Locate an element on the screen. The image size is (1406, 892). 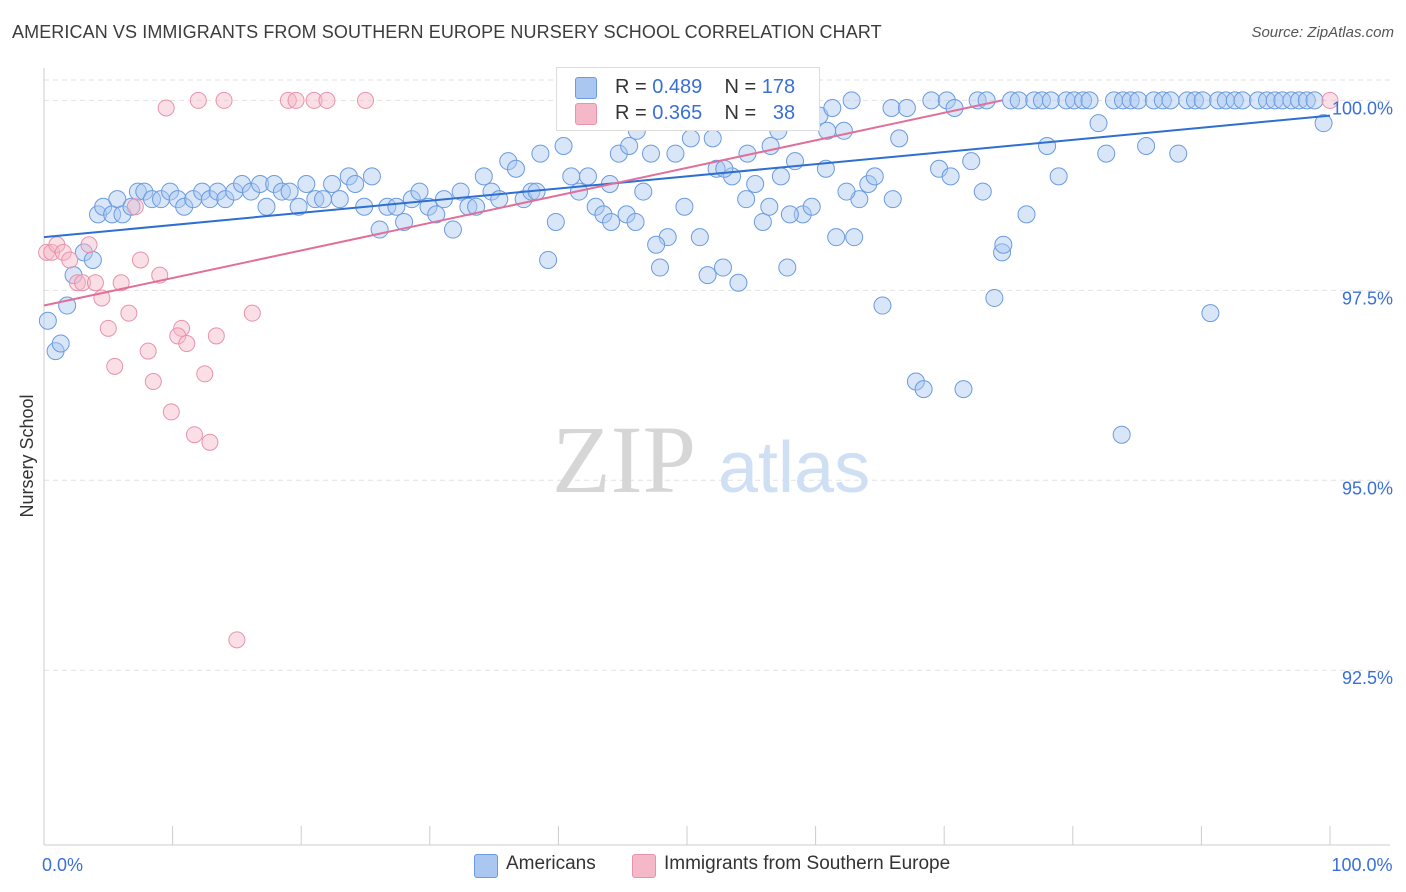
r-label: R = is located at coordinates (631, 113).